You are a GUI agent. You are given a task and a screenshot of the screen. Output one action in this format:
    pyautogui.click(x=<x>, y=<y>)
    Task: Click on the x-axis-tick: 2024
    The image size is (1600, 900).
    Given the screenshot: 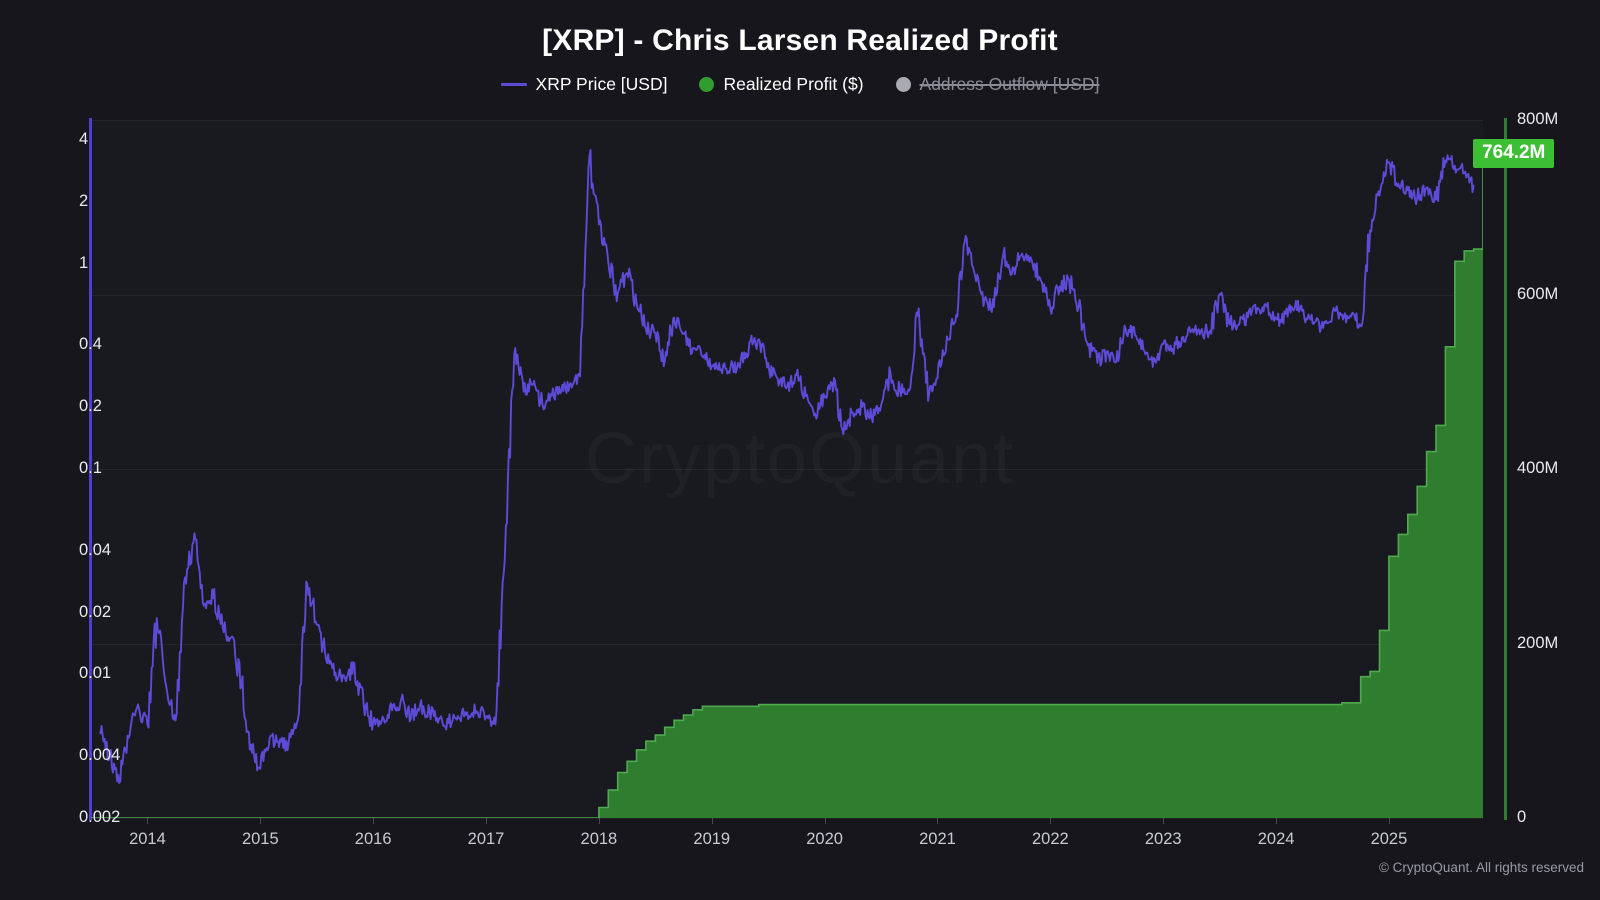 What is the action you would take?
    pyautogui.click(x=1276, y=839)
    